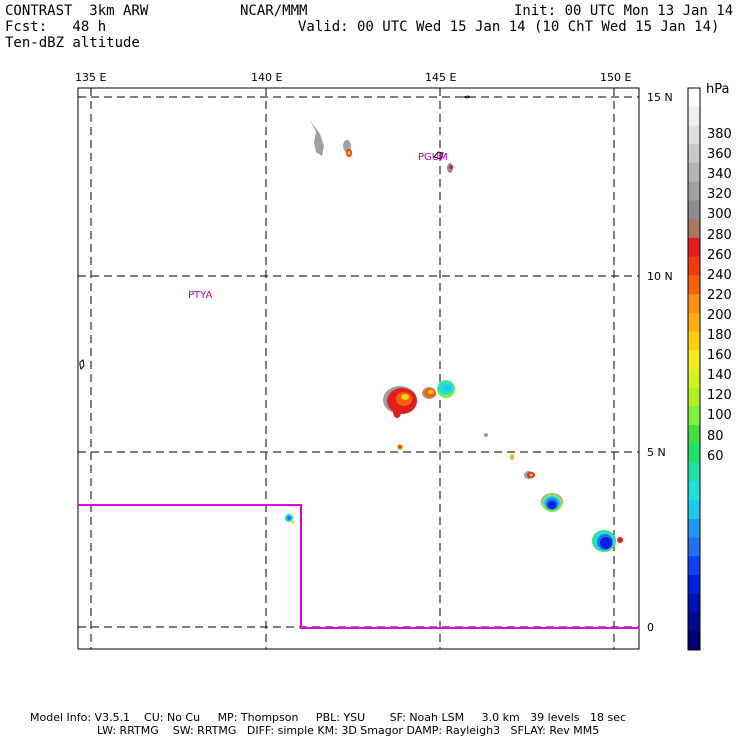 This screenshot has height=740, width=740. What do you see at coordinates (719, 416) in the screenshot?
I see `colorbar-label: 100` at bounding box center [719, 416].